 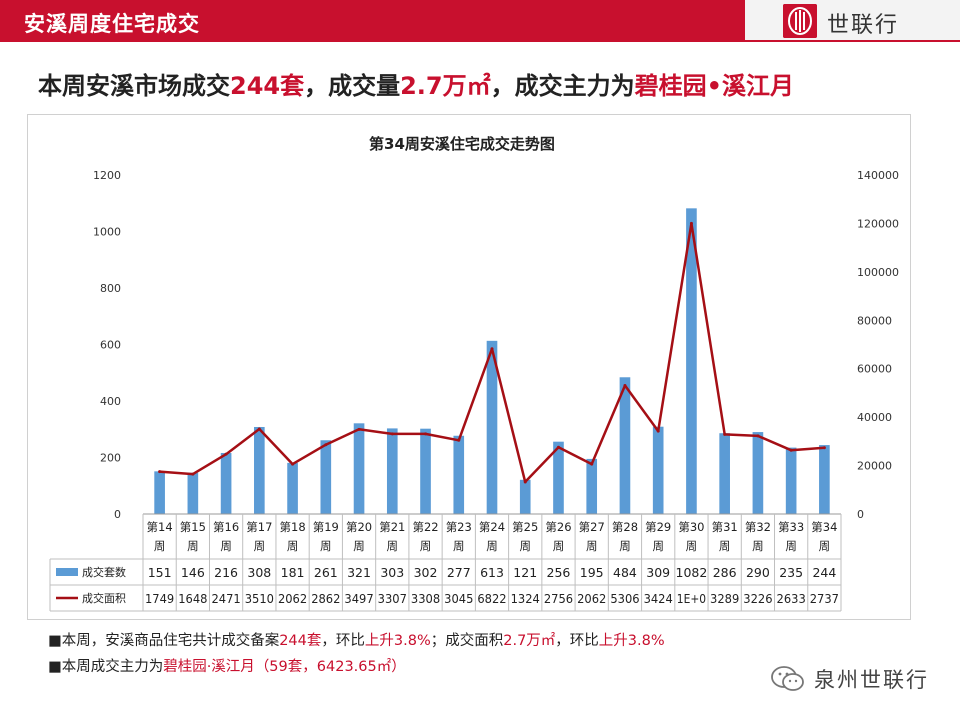 What do you see at coordinates (259, 536) in the screenshot?
I see `x-tick-label: 第17 周` at bounding box center [259, 536].